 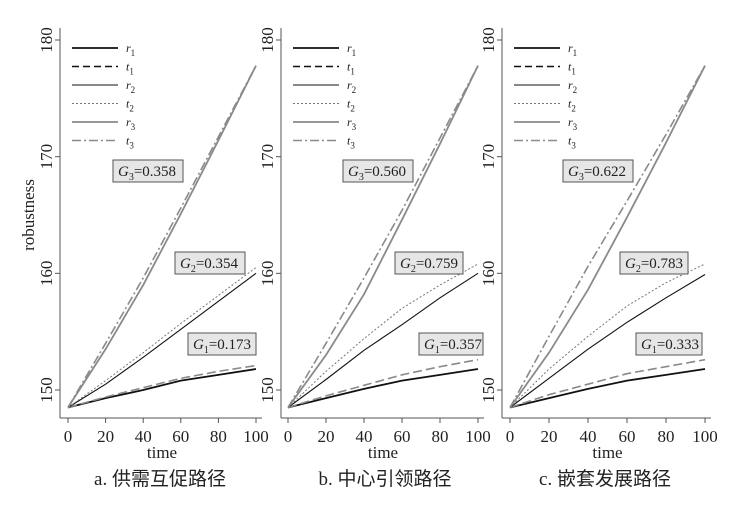 What do you see at coordinates (28, 215) in the screenshot?
I see `y-axis-label: robustness` at bounding box center [28, 215].